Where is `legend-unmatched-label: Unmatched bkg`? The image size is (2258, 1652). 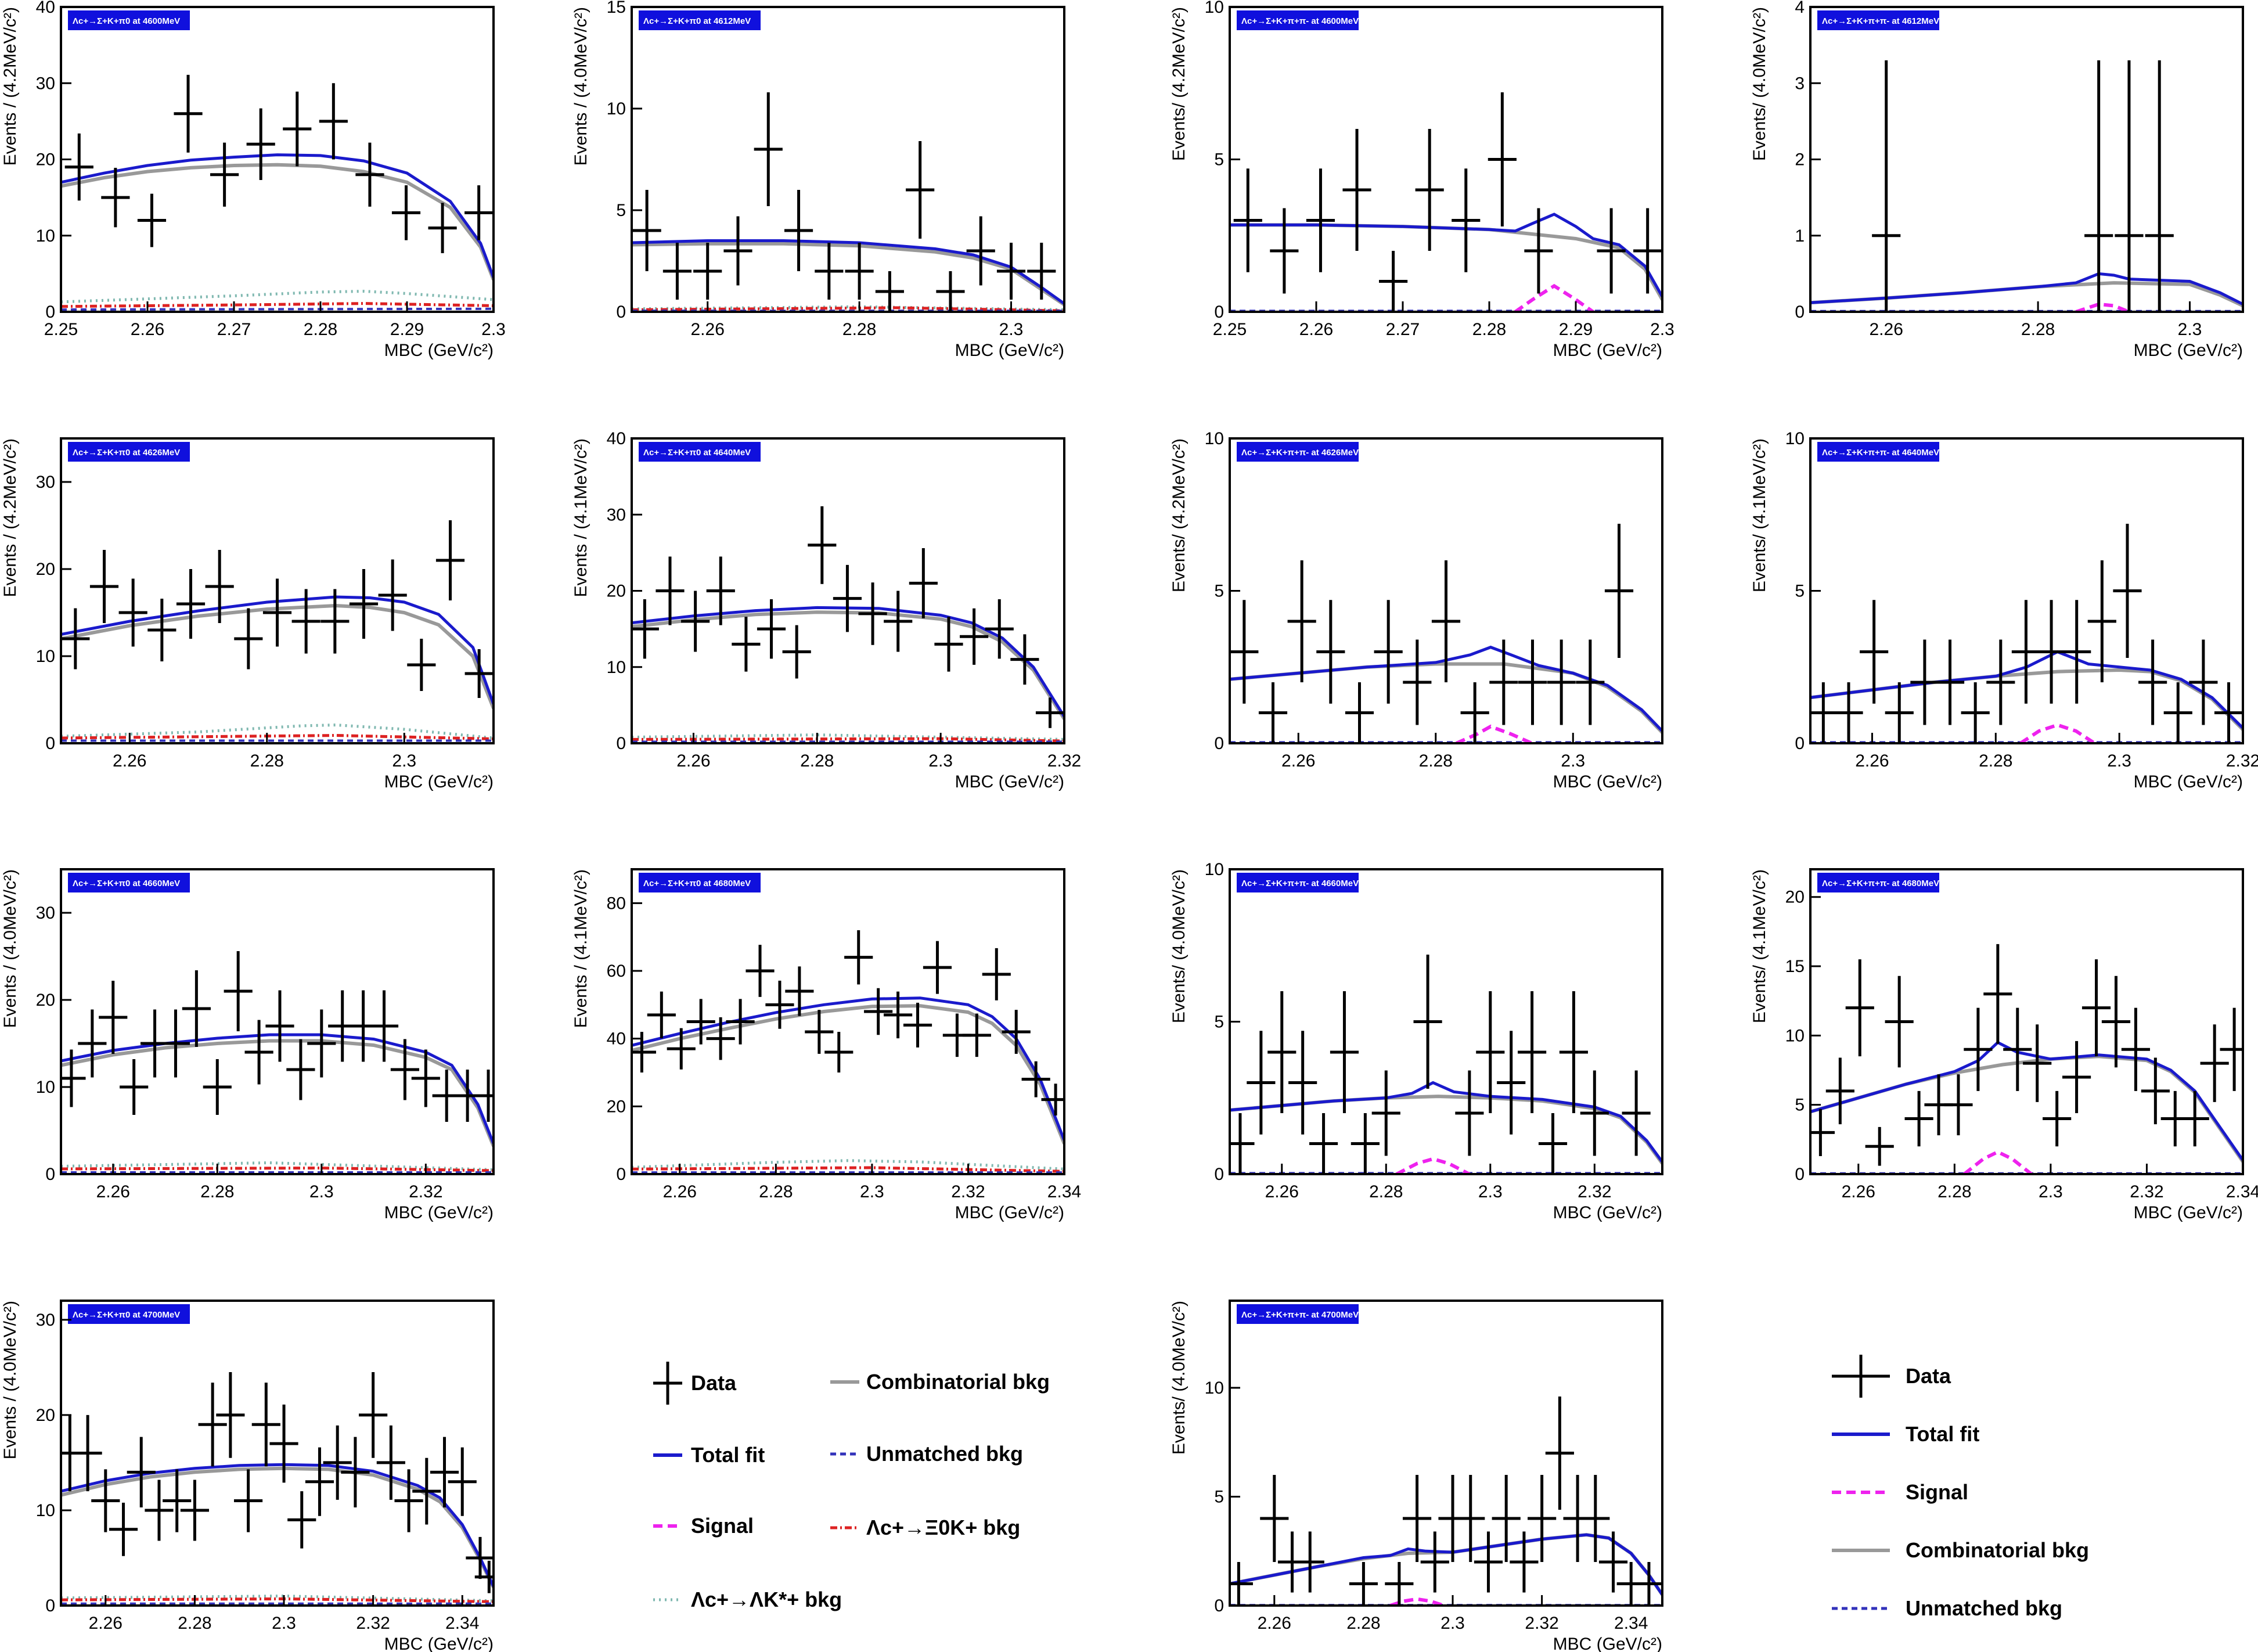
legend-unmatched-label: Unmatched bkg is located at coordinates (945, 1454).